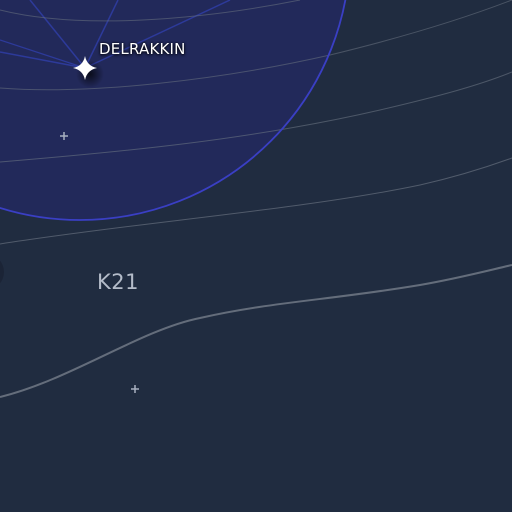  I want to click on four-point-star-icon, so click(85, 68).